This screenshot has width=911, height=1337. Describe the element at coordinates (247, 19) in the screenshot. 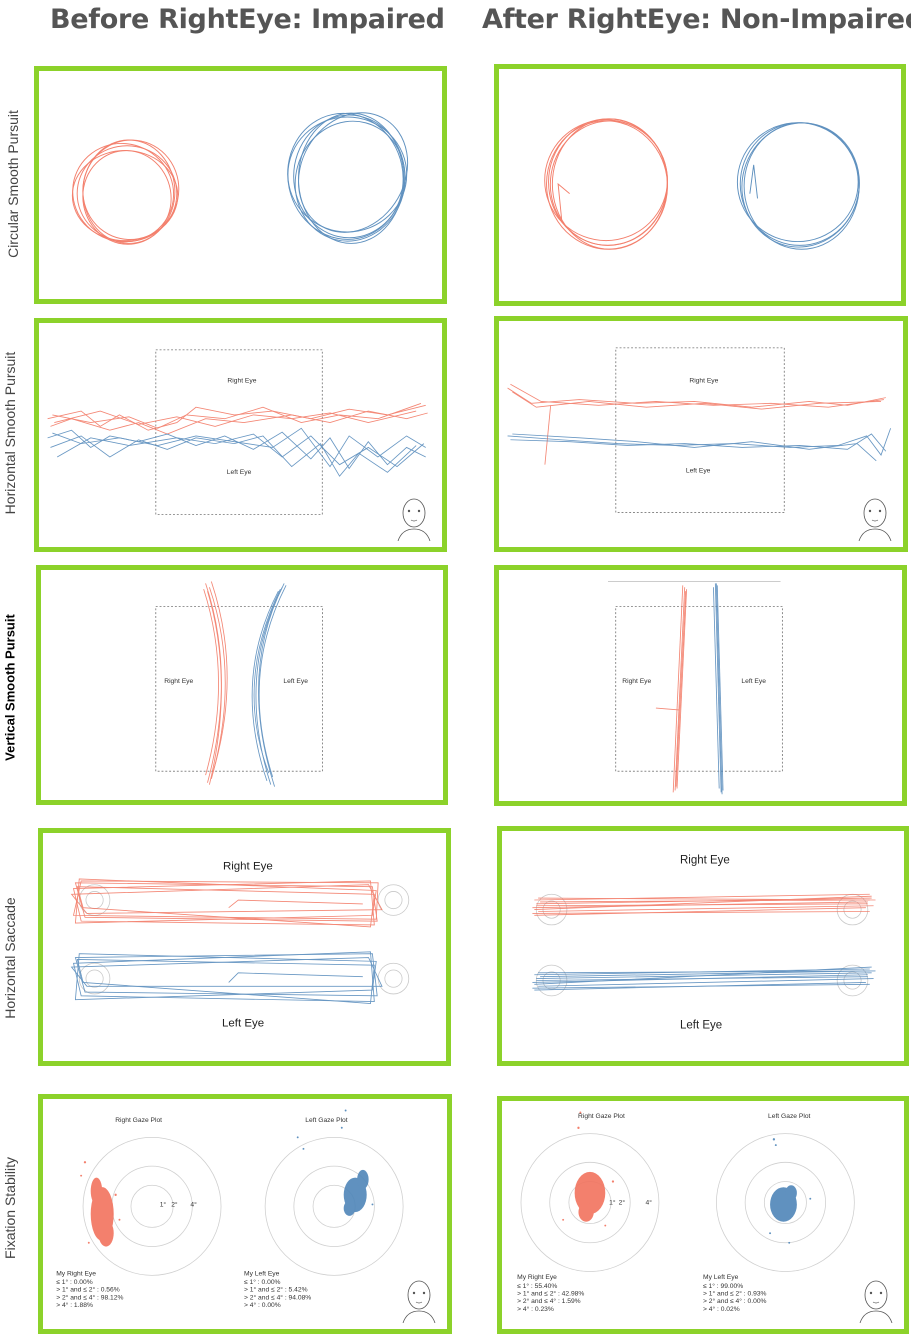

I see `before-column-title: Before RightEye: Impaired` at that location.